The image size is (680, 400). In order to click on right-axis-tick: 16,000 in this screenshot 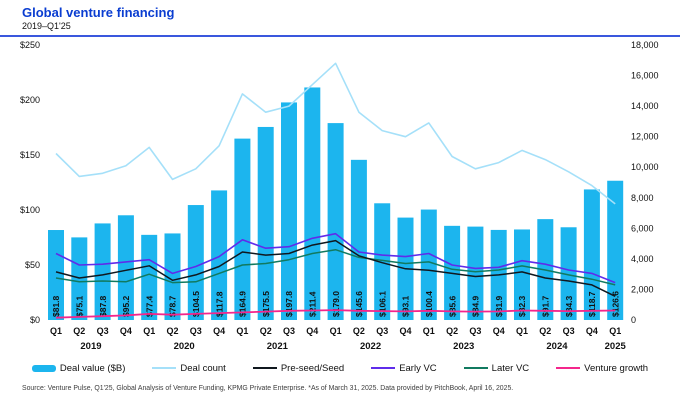, I will do `click(645, 76)`.